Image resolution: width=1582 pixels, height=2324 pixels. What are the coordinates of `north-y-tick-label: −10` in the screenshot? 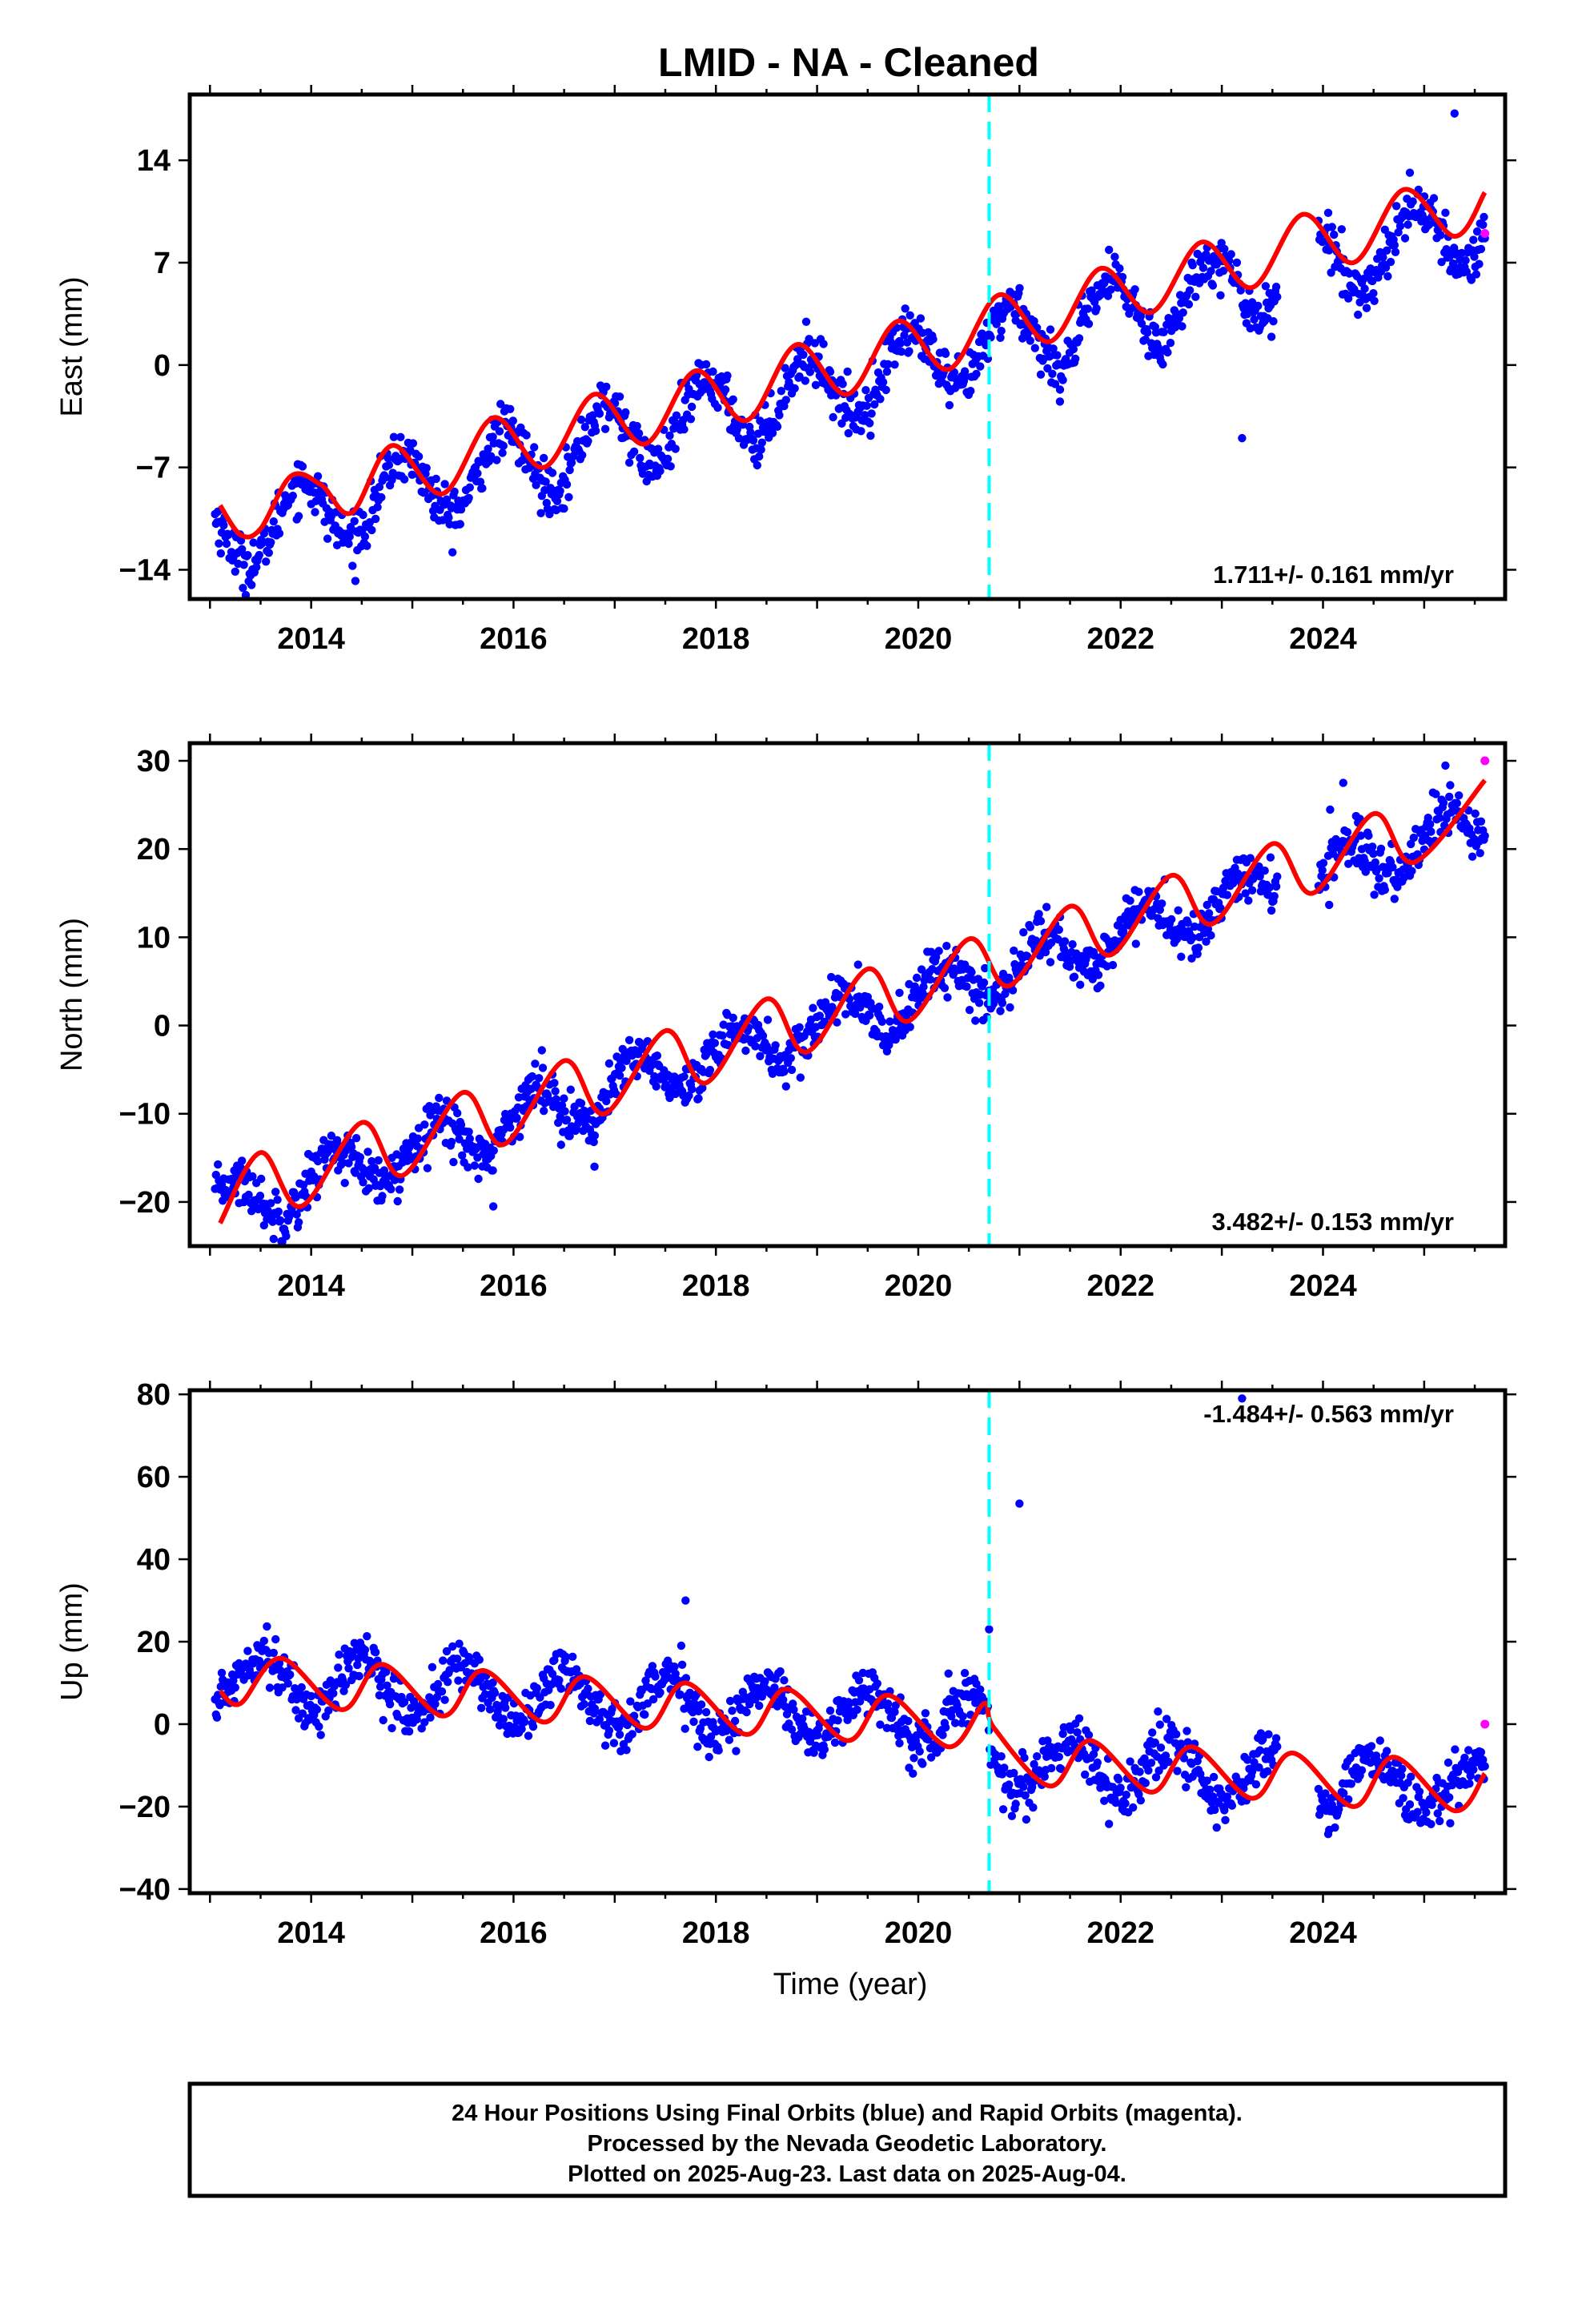 It's located at (145, 1115).